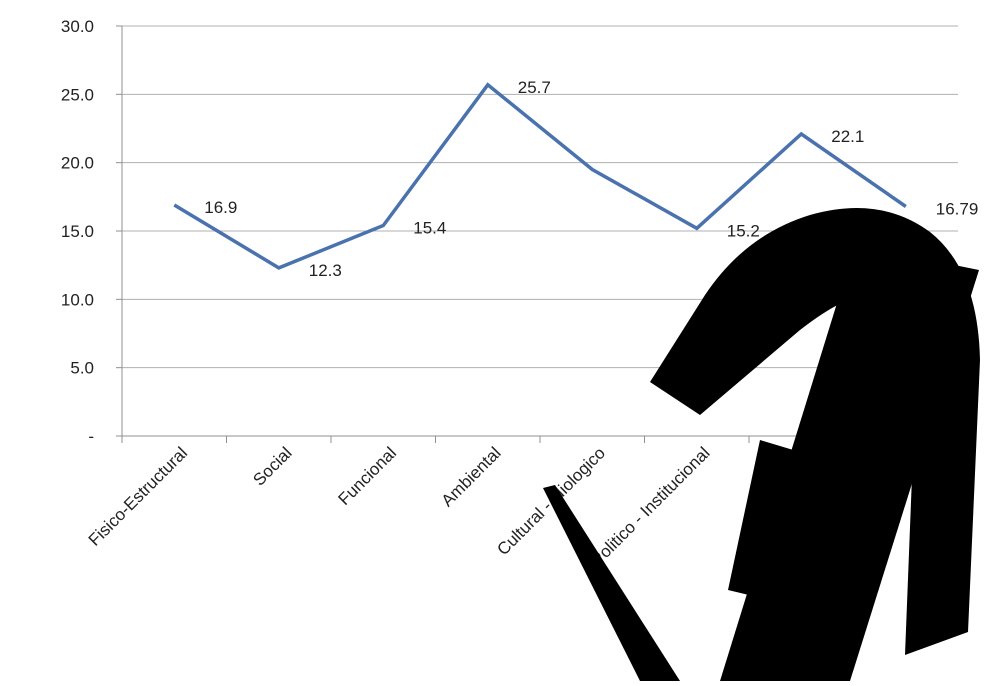 The width and height of the screenshot is (989, 686). I want to click on watermark-stroke-left-leg, so click(611, 583).